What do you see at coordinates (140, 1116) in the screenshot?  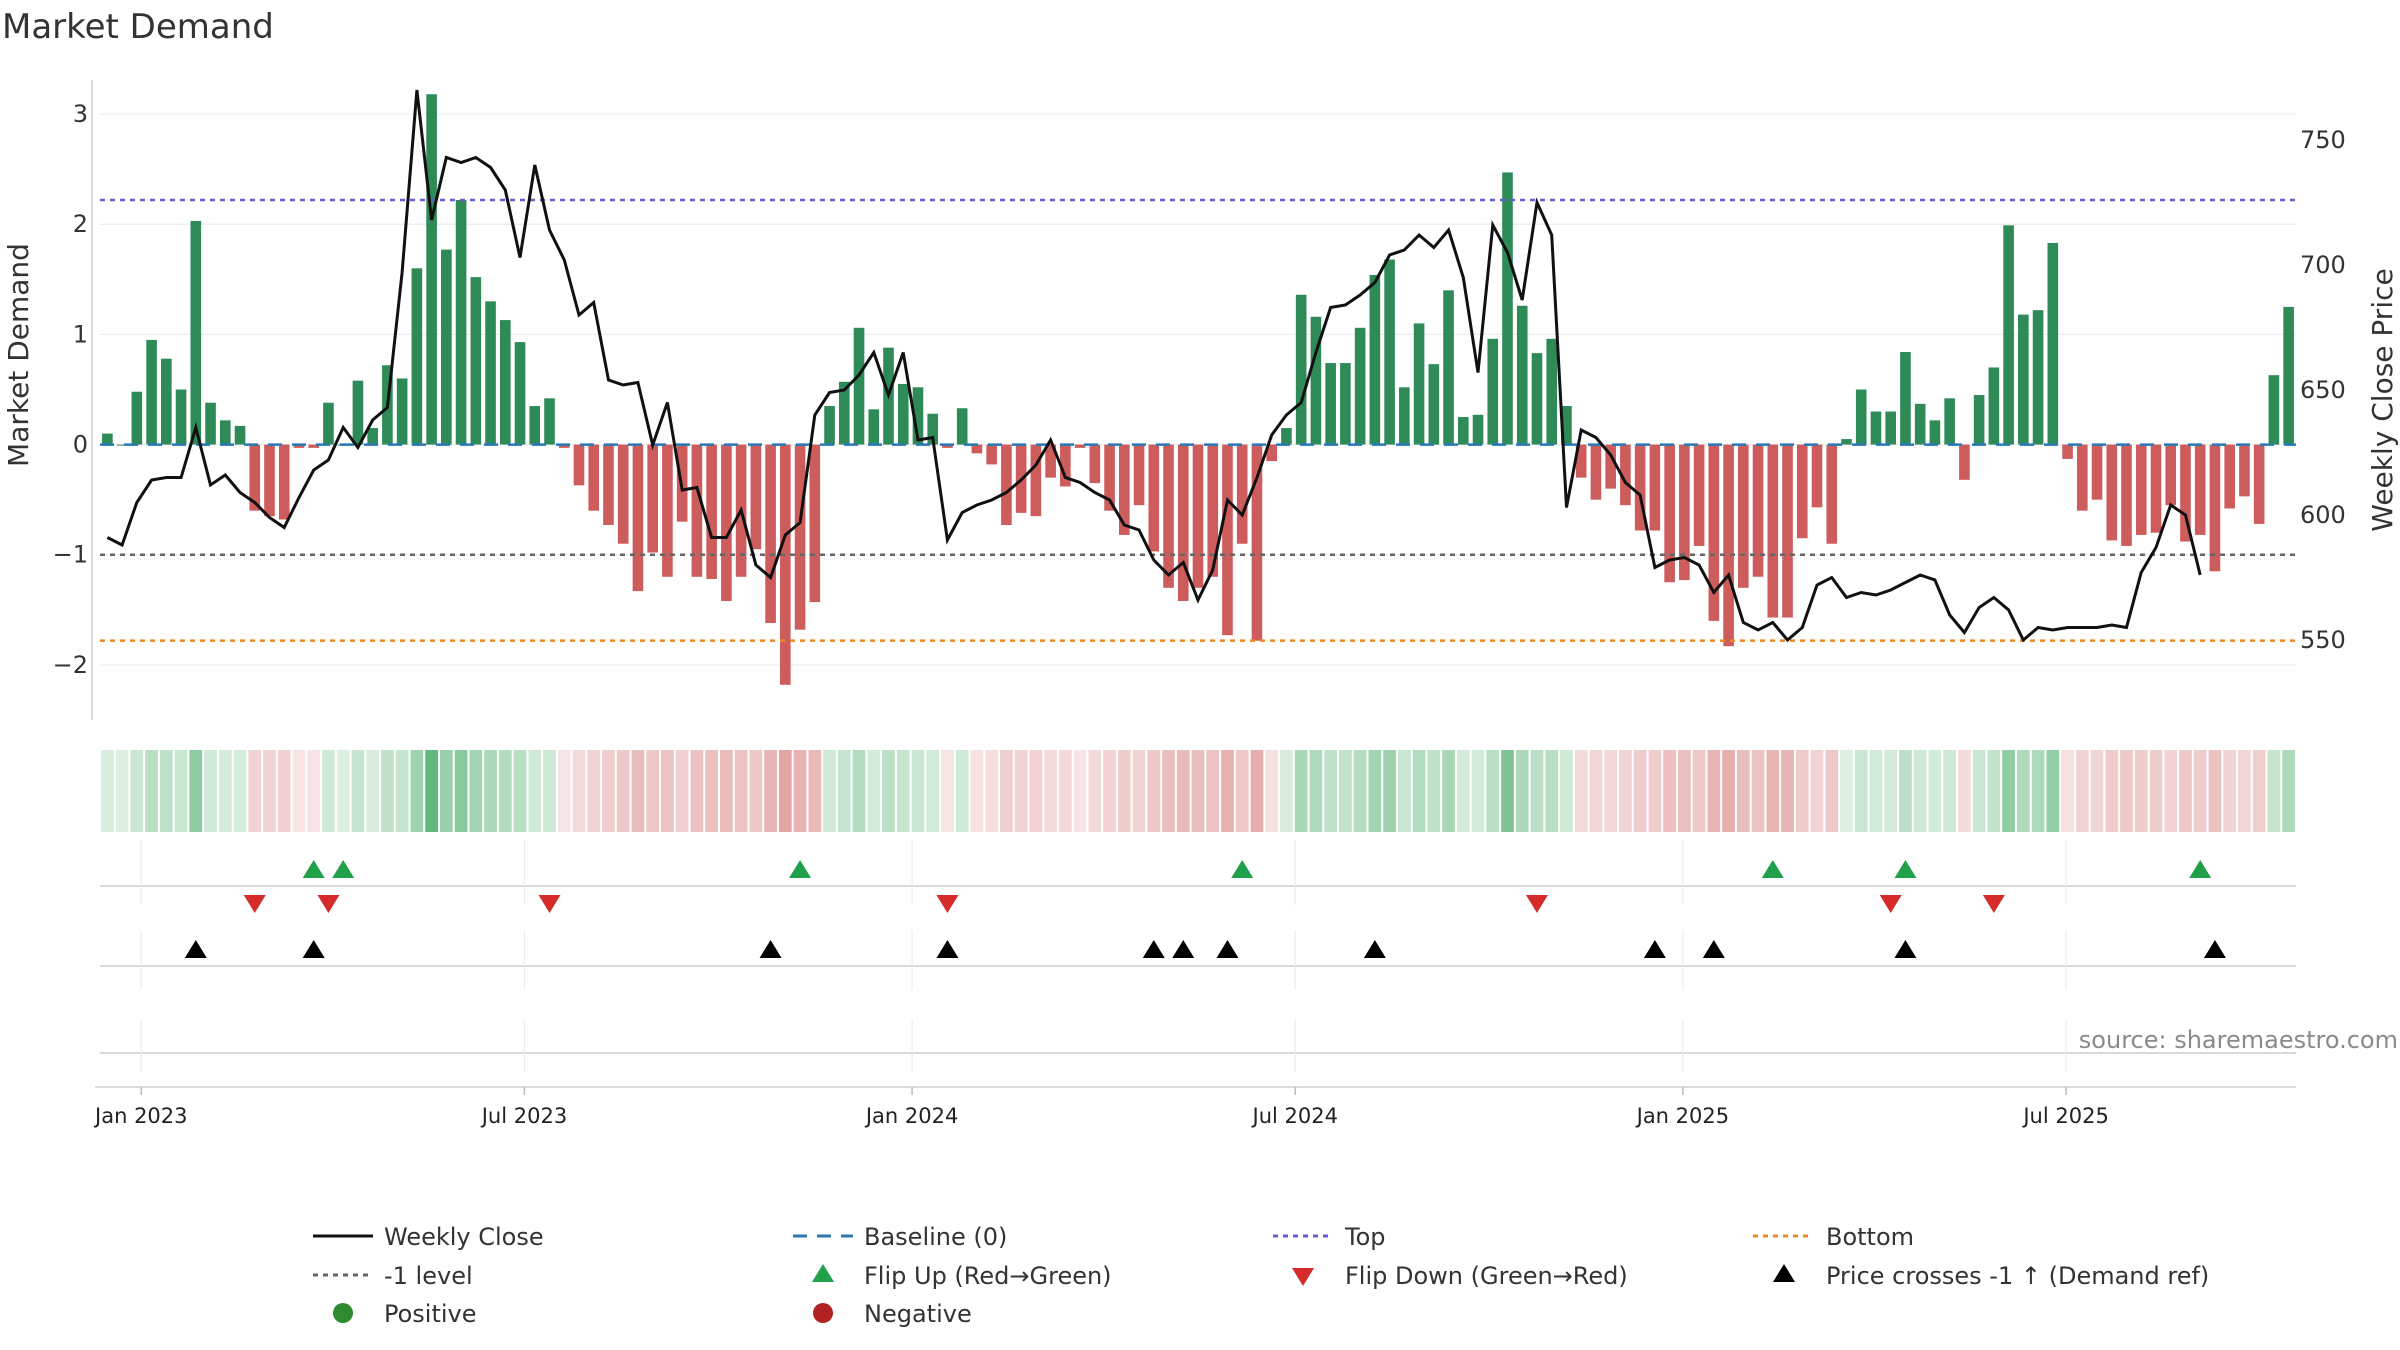 I see `x-tick-label: Jan 2023` at bounding box center [140, 1116].